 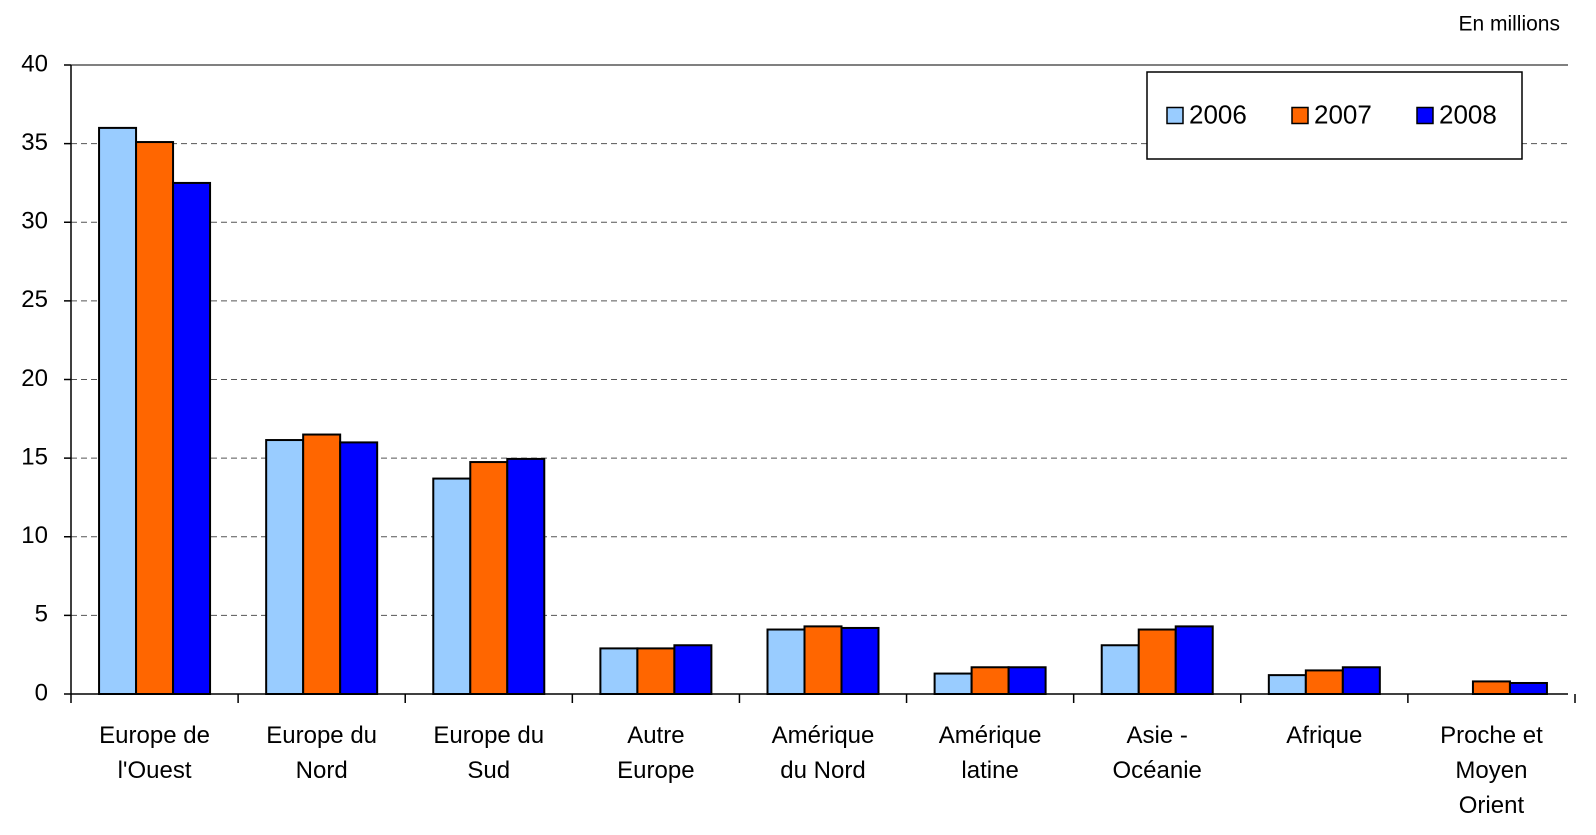 What do you see at coordinates (41, 614) in the screenshot?
I see `y-tick-label: 5` at bounding box center [41, 614].